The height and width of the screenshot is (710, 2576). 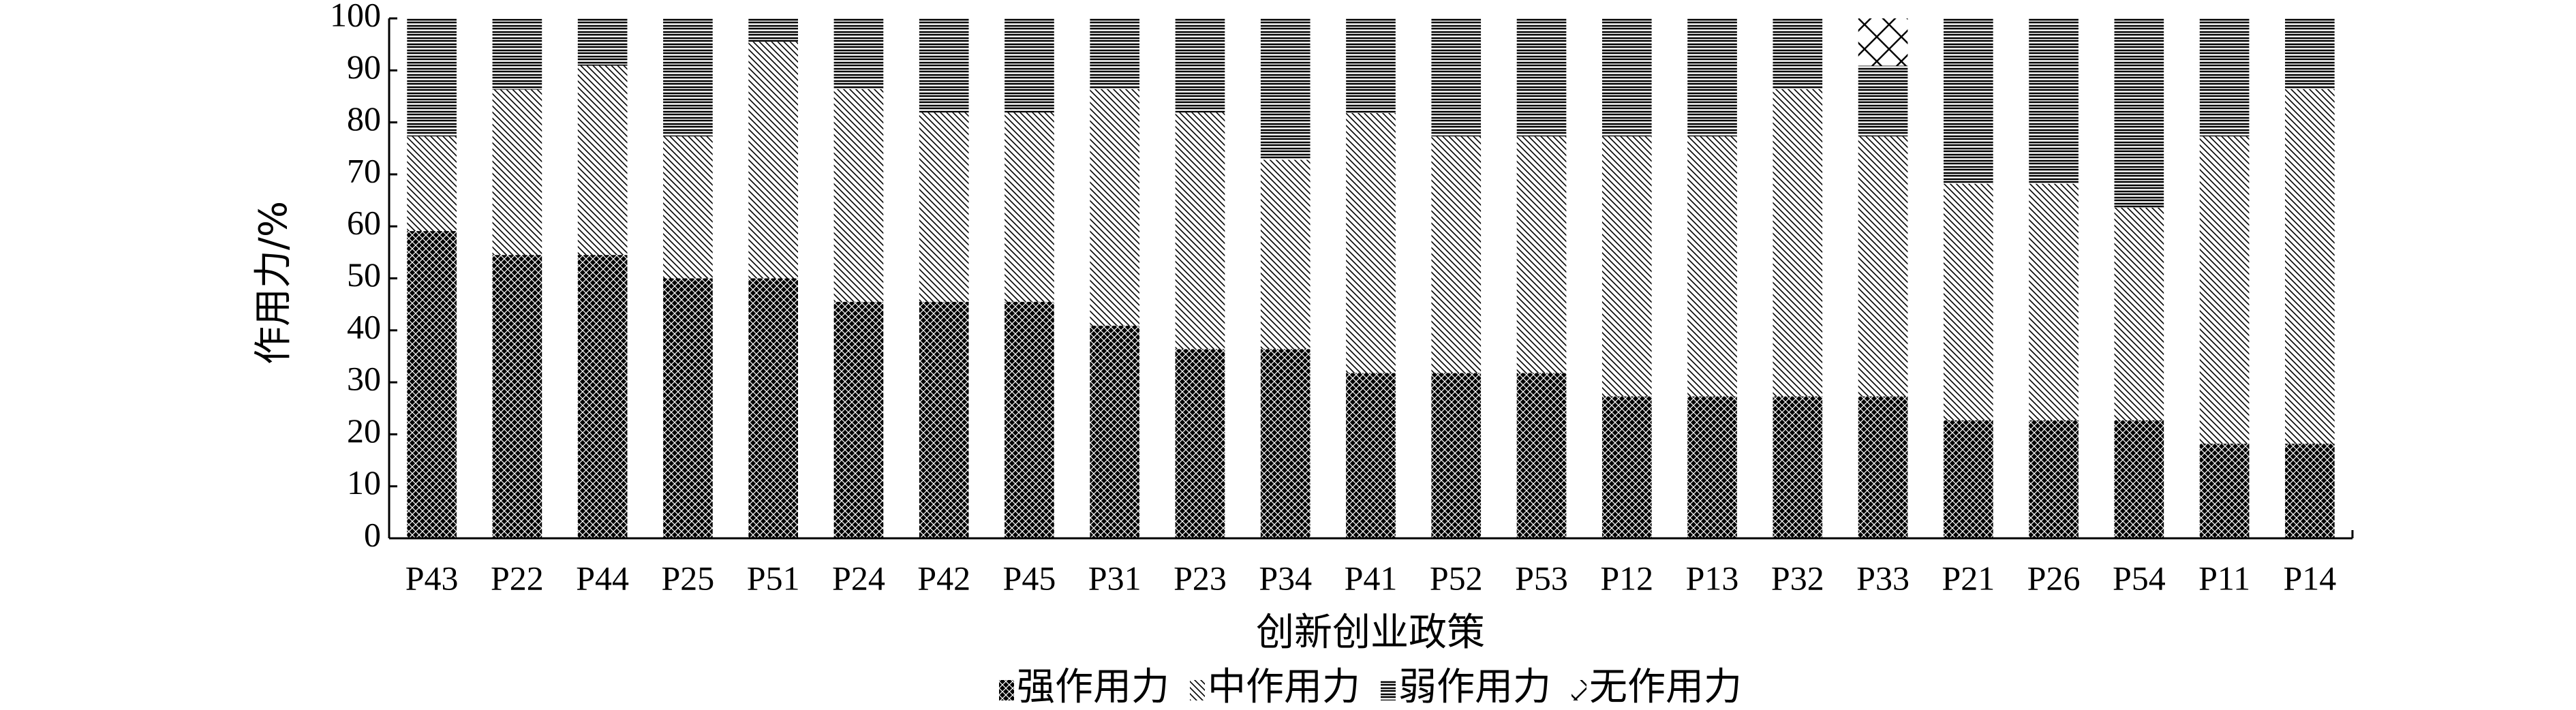 What do you see at coordinates (364, 67) in the screenshot?
I see `y-tick-label: 90` at bounding box center [364, 67].